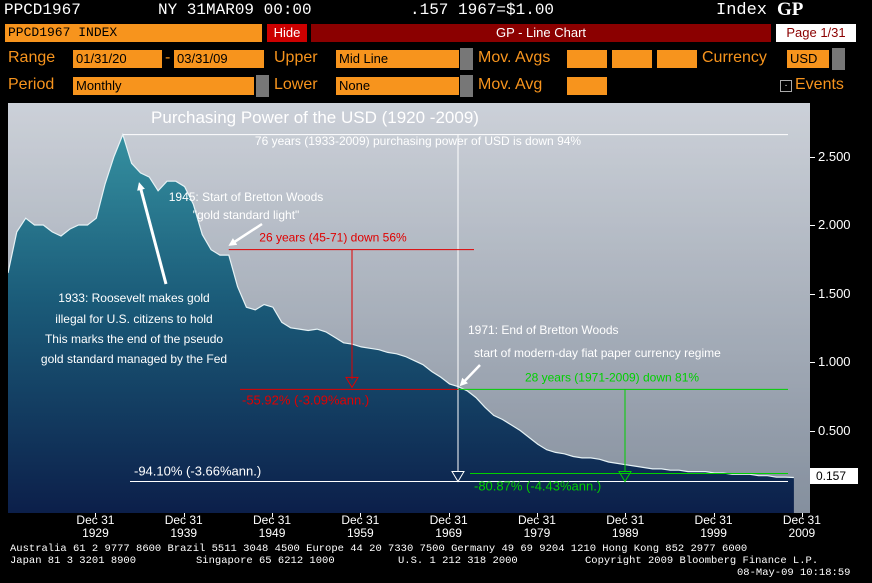 This screenshot has width=872, height=583. I want to click on x-tick-label: 1999, so click(713, 533).